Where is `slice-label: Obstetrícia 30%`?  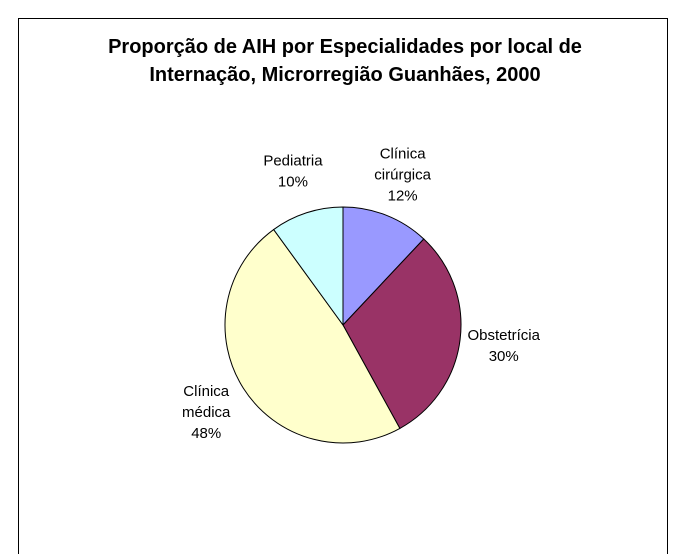
slice-label: Obstetrícia 30% is located at coordinates (503, 346).